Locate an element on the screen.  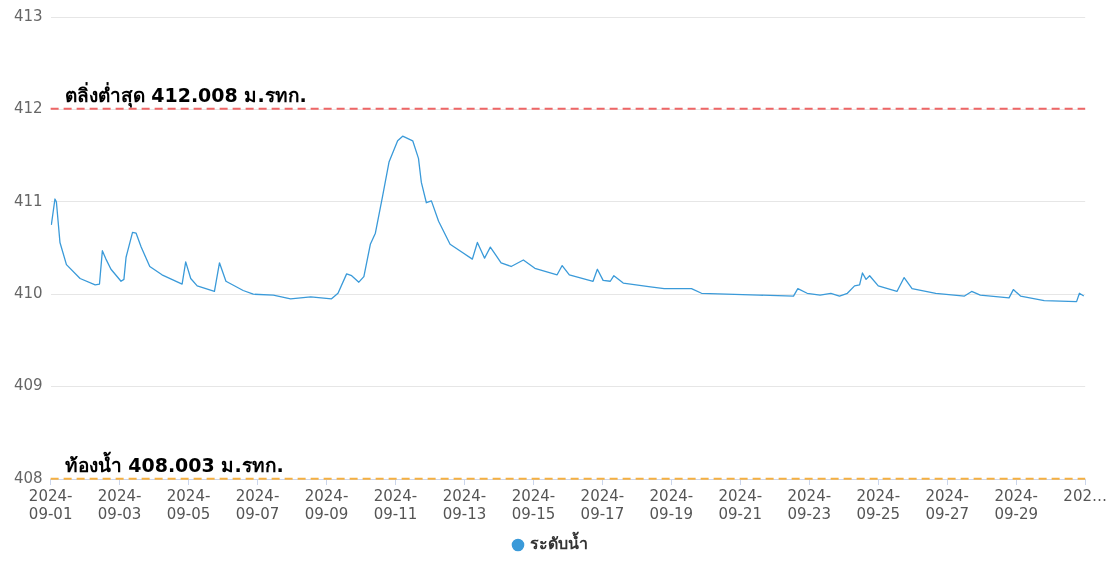
x-tick-label: 2024- 09-17 is located at coordinates (602, 504).